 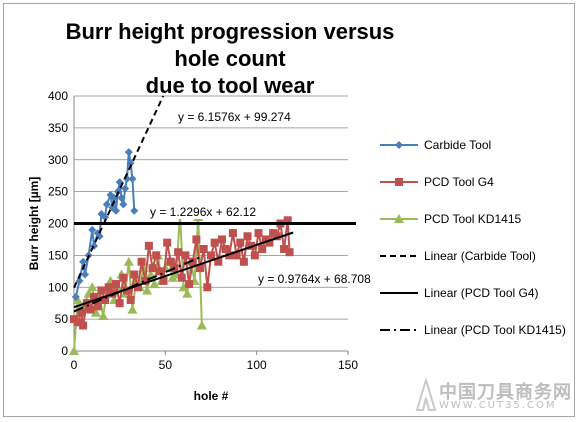 What do you see at coordinates (498, 405) in the screenshot?
I see `watermark-url: WWW.CUT35.COM` at bounding box center [498, 405].